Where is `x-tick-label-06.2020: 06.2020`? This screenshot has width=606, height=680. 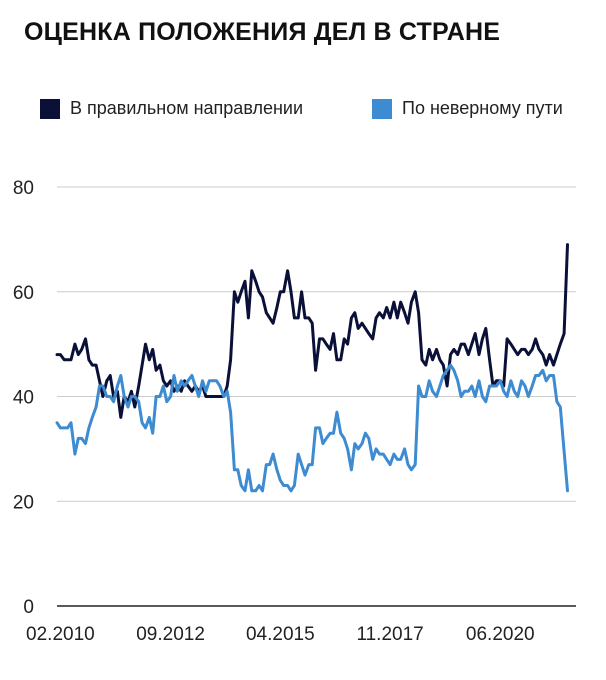 x-tick-label-06.2020: 06.2020 is located at coordinates (500, 634).